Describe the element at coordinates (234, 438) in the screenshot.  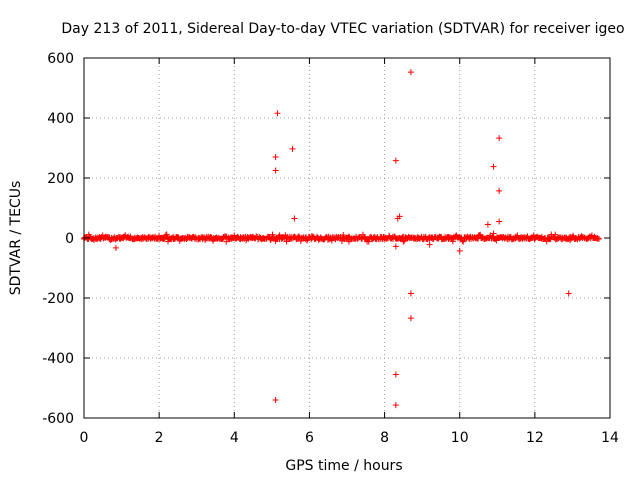
I see `x-tick-label: 4` at that location.